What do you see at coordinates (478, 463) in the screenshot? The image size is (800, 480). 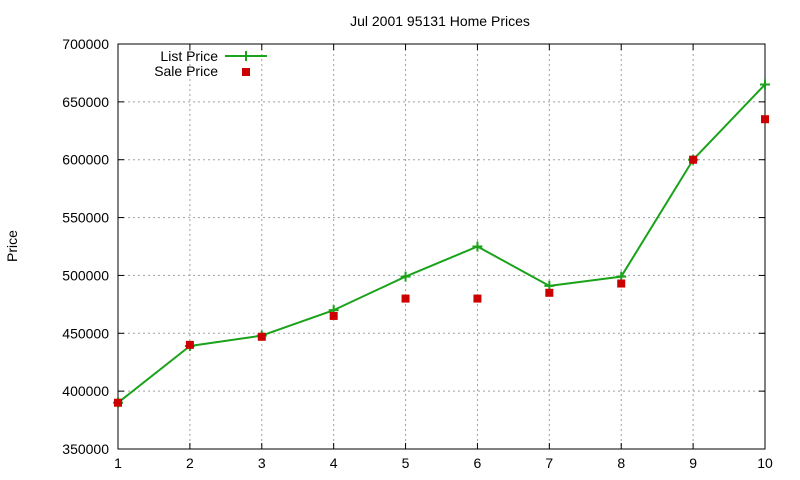 I see `x-tick-label: 6` at bounding box center [478, 463].